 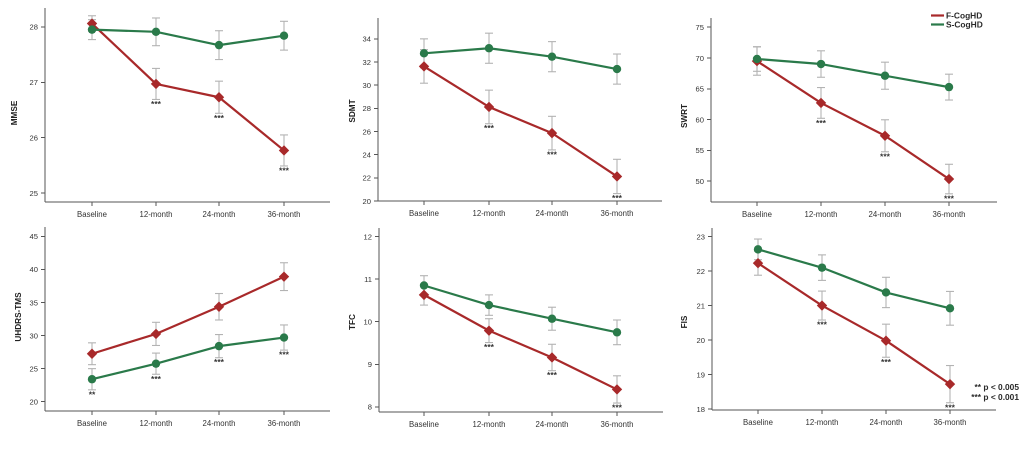 What do you see at coordinates (34, 302) in the screenshot?
I see `y-tick-label: 35` at bounding box center [34, 302].